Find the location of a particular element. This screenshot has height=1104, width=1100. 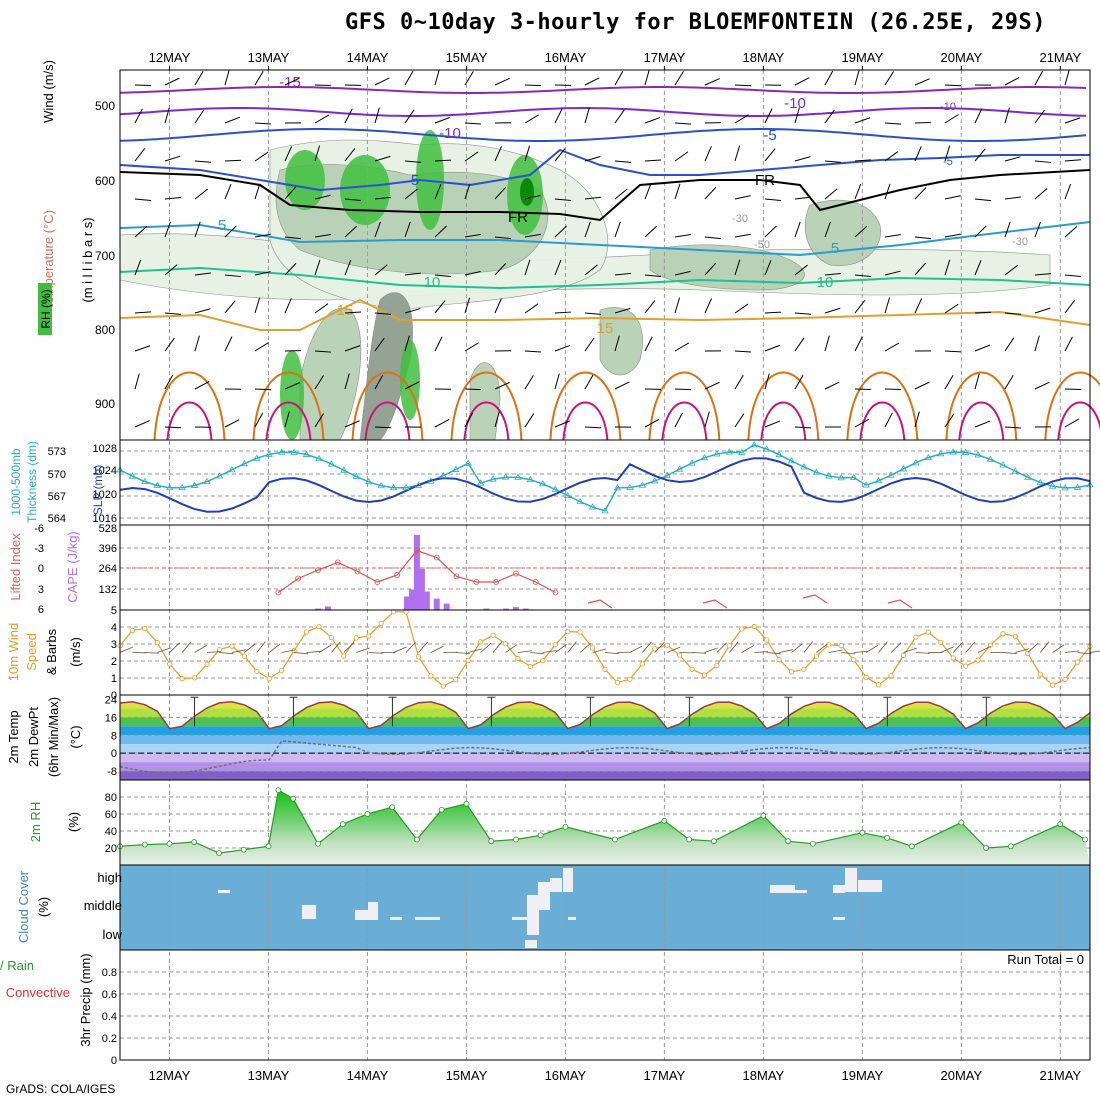

ylabel-wind-barbs: & Barbs is located at coordinates (51, 651).